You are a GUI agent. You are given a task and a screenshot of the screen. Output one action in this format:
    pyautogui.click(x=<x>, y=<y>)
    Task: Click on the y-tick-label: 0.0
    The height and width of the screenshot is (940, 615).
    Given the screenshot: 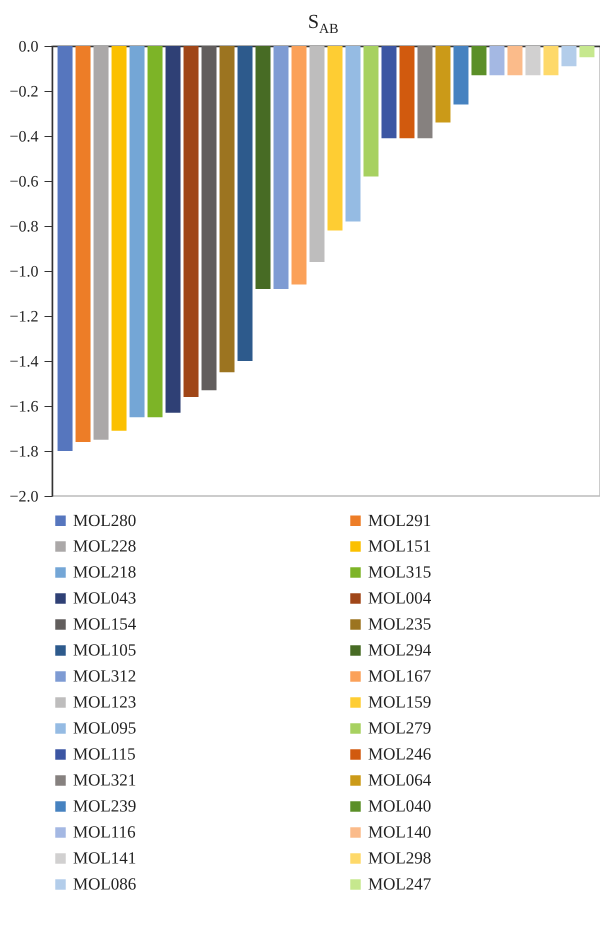 What is the action you would take?
    pyautogui.click(x=28, y=47)
    